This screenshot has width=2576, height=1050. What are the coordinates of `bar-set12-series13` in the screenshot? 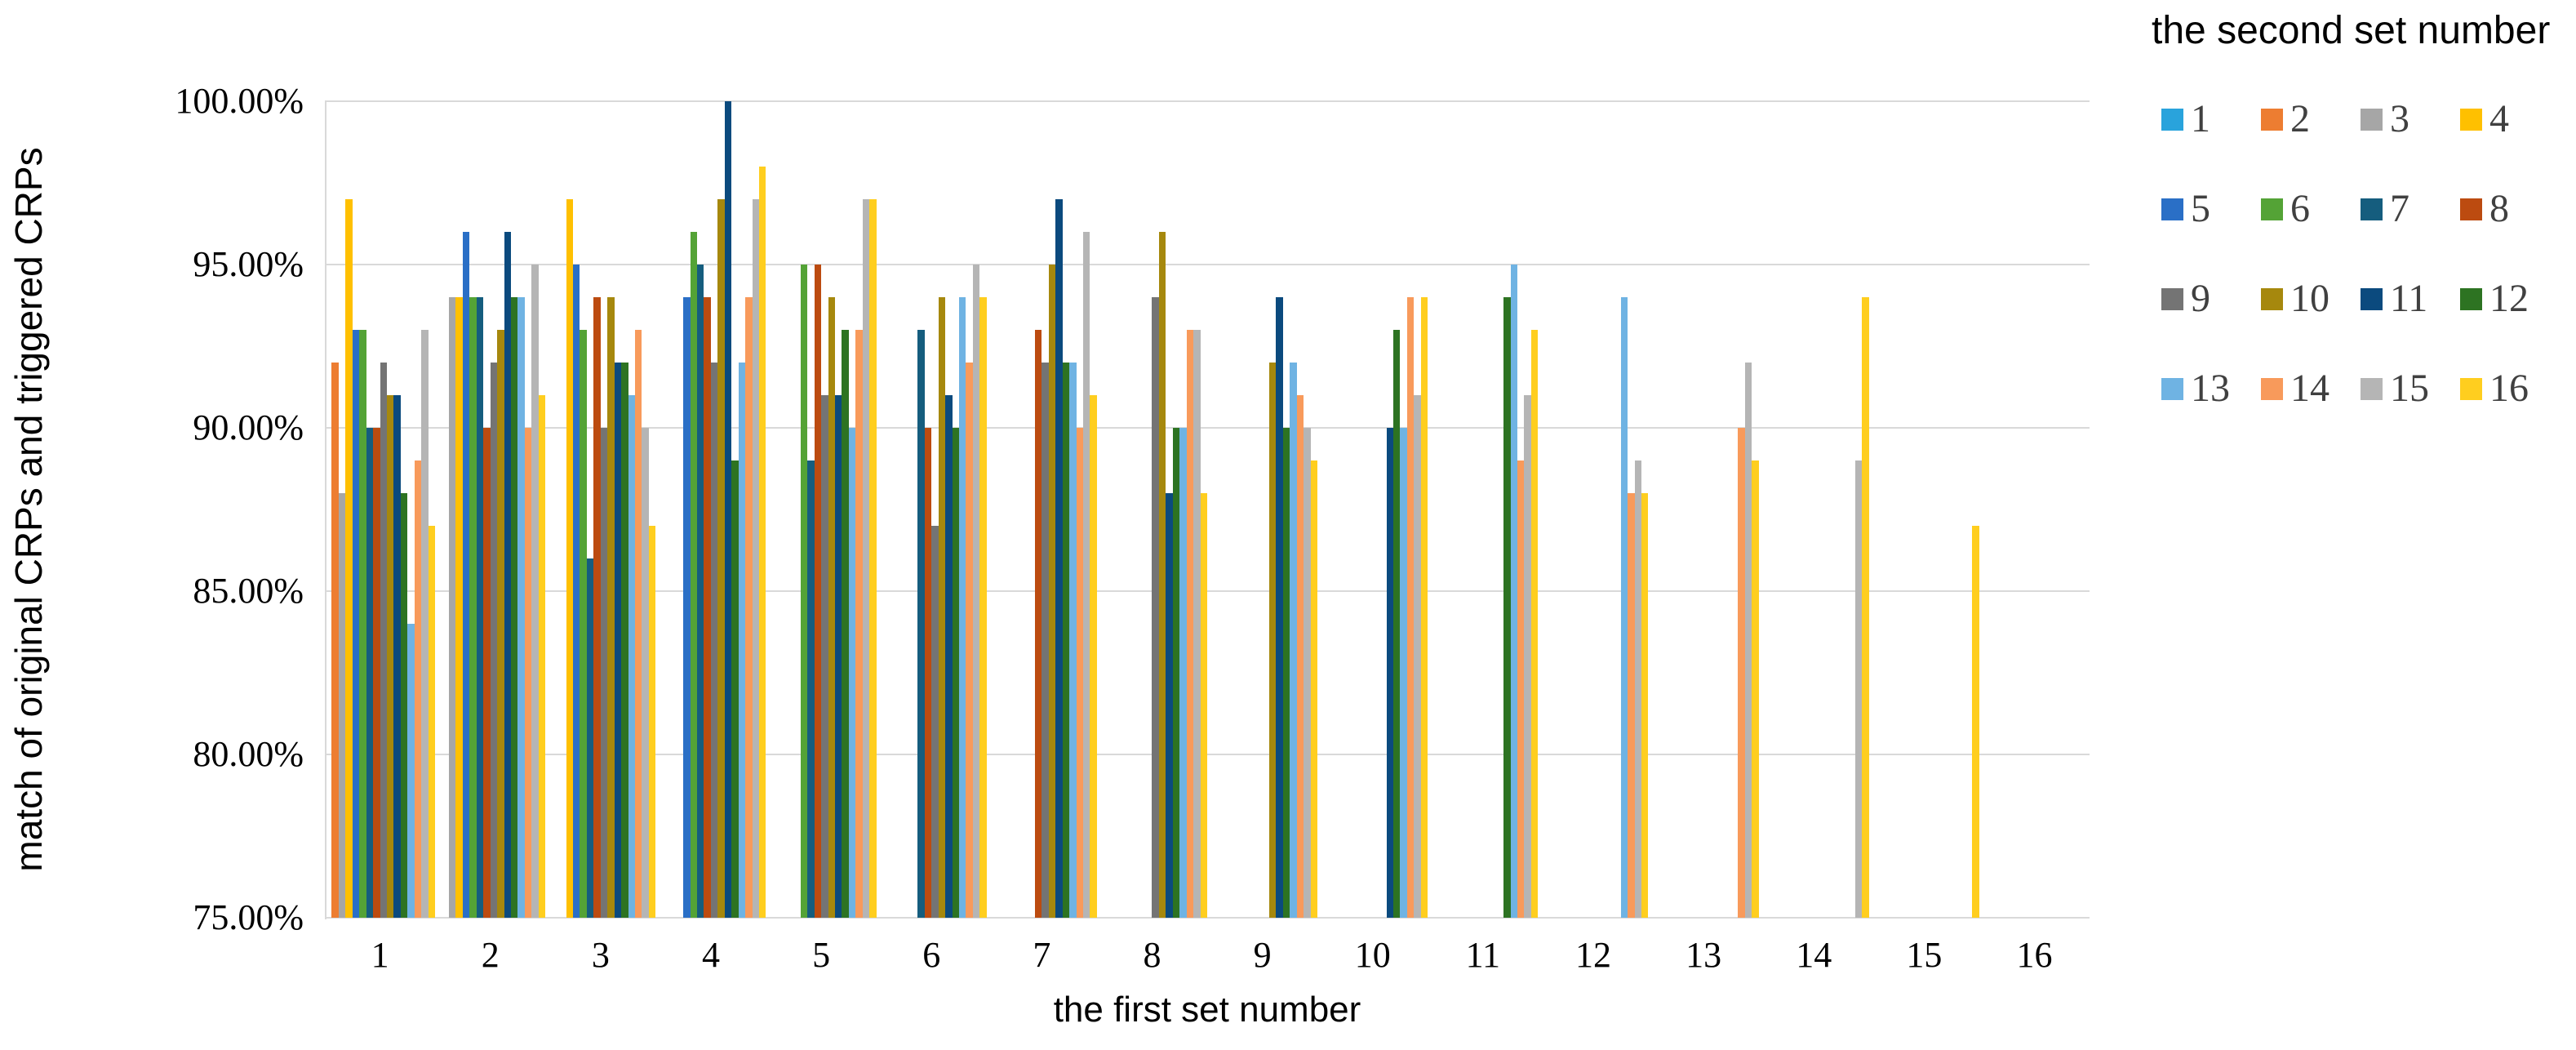 It's located at (1624, 607).